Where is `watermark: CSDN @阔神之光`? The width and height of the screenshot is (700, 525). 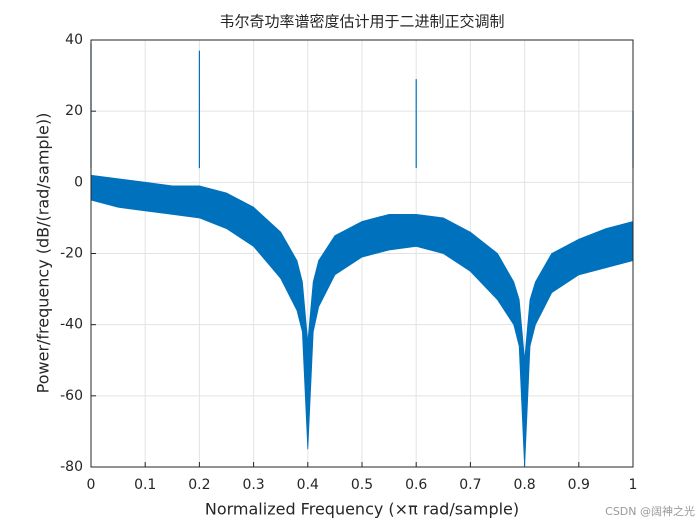 watermark: CSDN @阔神之光 is located at coordinates (650, 511).